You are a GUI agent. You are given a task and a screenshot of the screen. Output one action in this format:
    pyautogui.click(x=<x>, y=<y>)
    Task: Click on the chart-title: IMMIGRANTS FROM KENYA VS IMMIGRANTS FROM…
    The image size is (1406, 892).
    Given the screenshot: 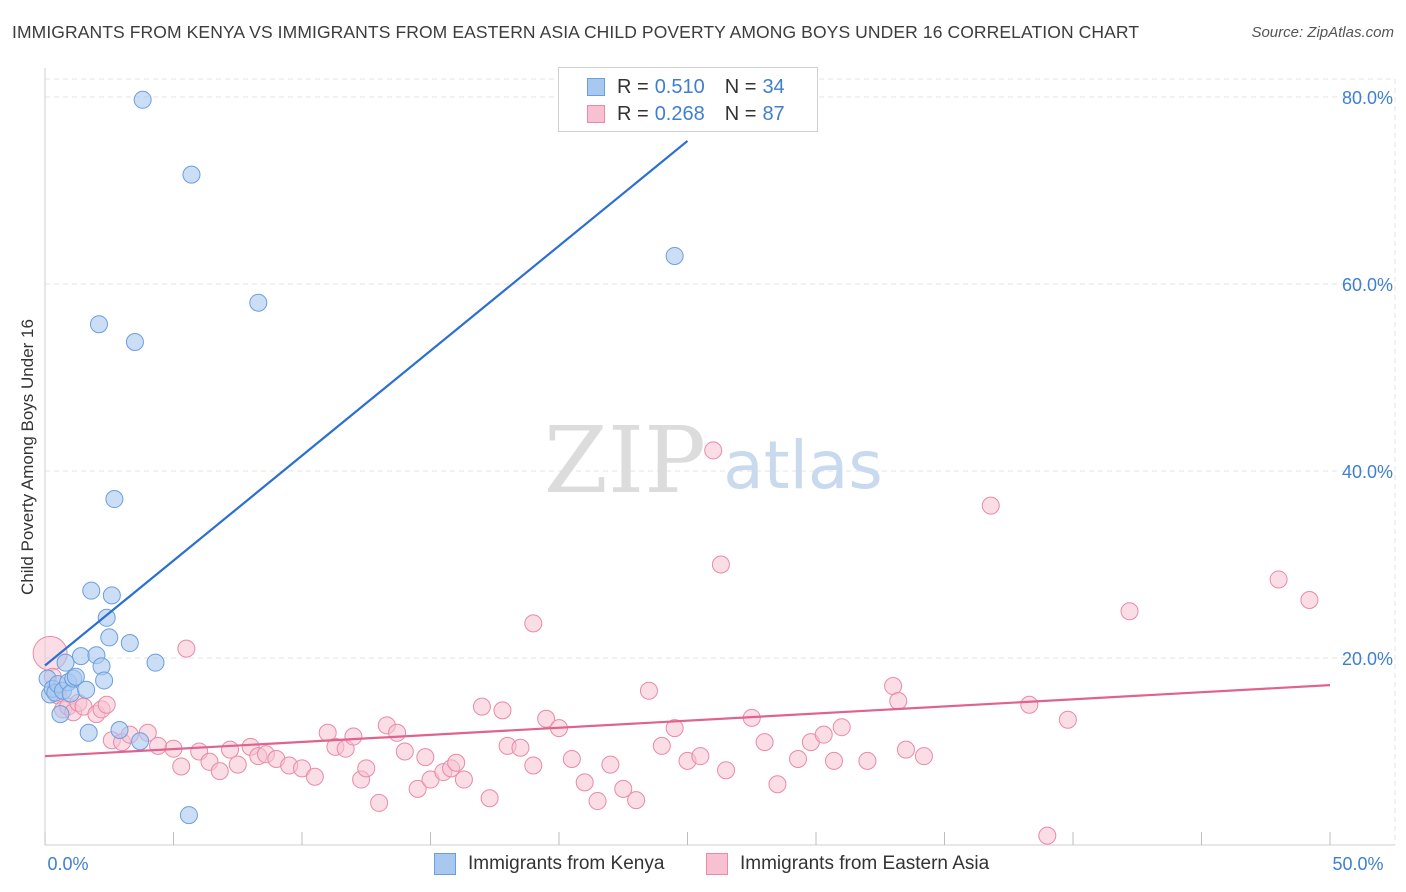 What is the action you would take?
    pyautogui.click(x=576, y=32)
    